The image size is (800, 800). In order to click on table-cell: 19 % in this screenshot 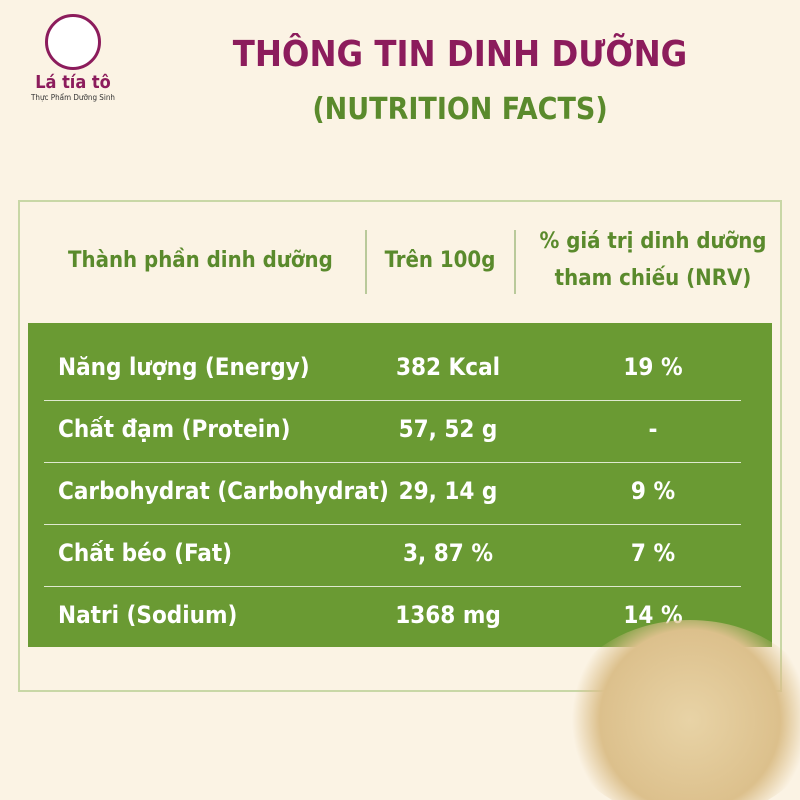, I will do `click(653, 367)`.